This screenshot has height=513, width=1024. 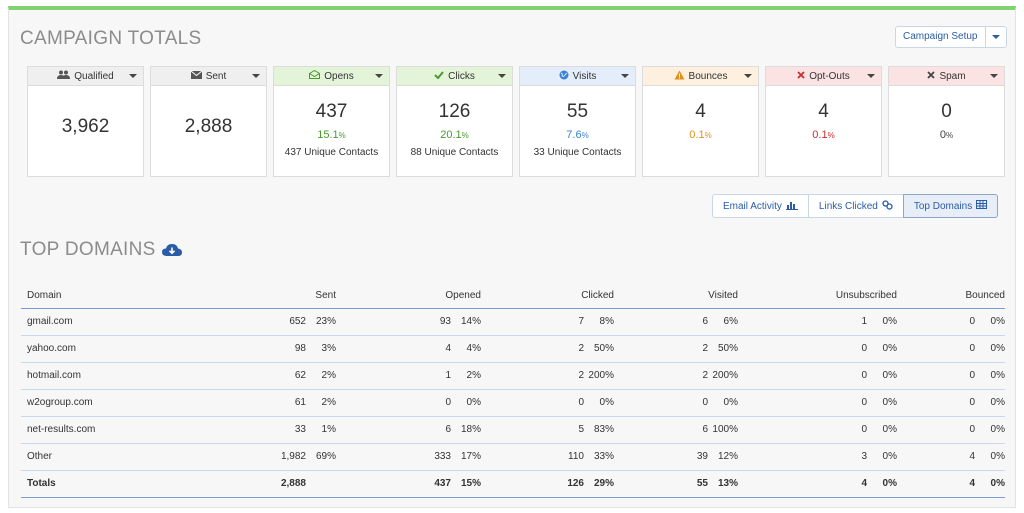 I want to click on stat-card-header: Visits, so click(x=577, y=76).